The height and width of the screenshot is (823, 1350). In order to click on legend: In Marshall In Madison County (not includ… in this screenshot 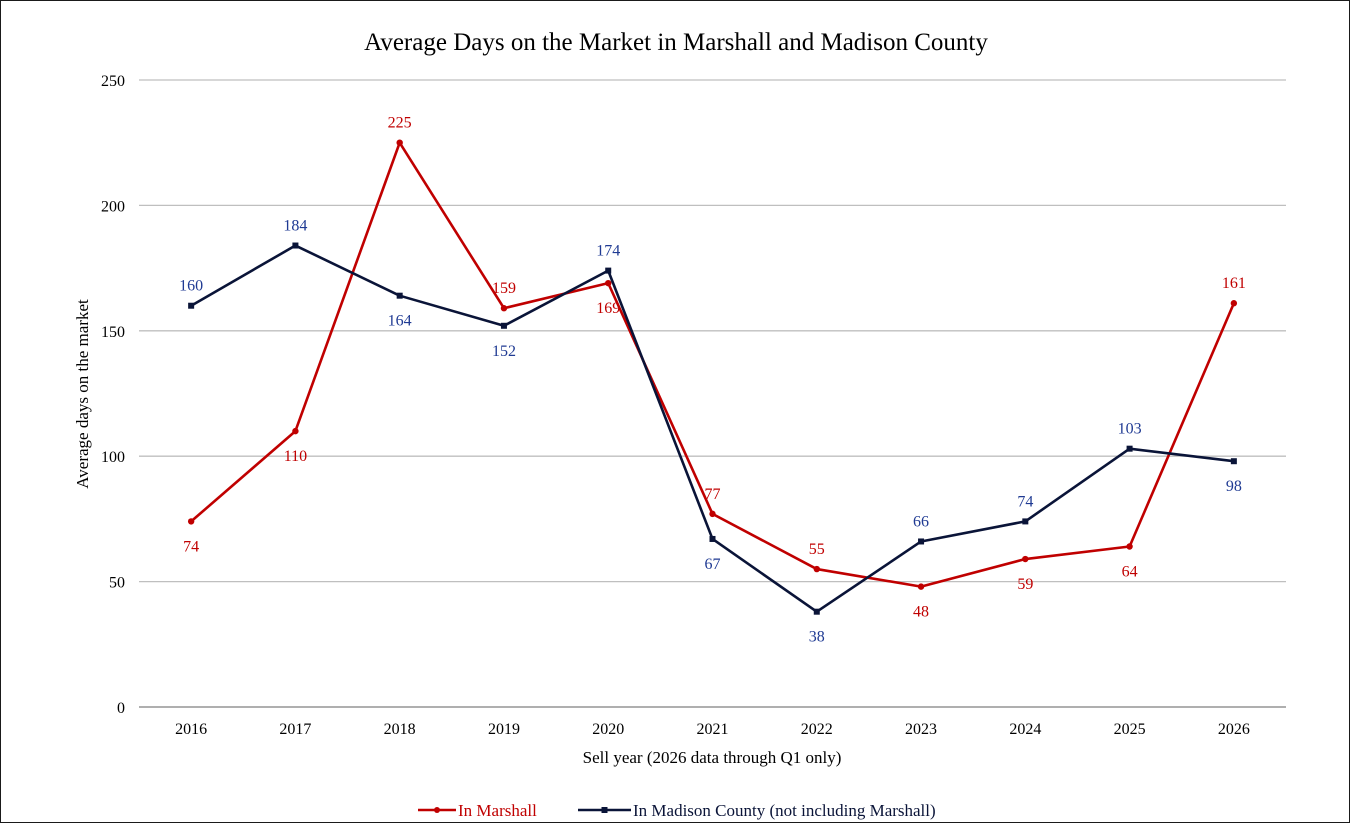, I will do `click(677, 810)`.